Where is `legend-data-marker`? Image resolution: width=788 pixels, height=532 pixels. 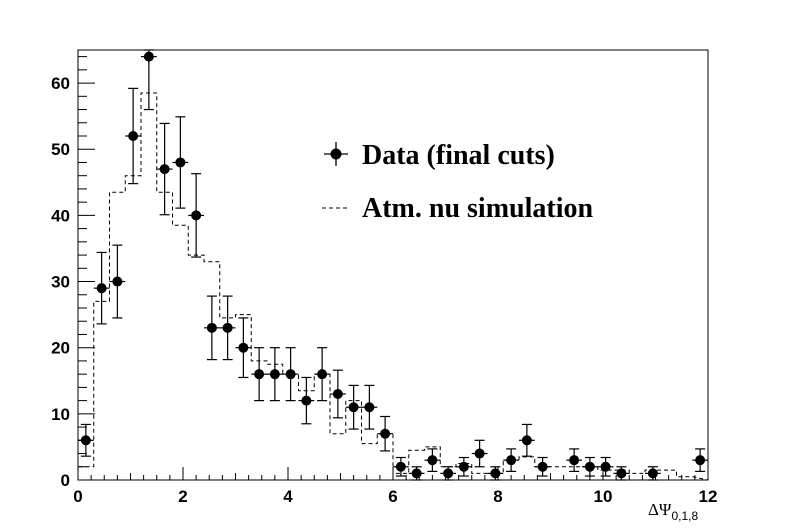
legend-data-marker is located at coordinates (336, 154).